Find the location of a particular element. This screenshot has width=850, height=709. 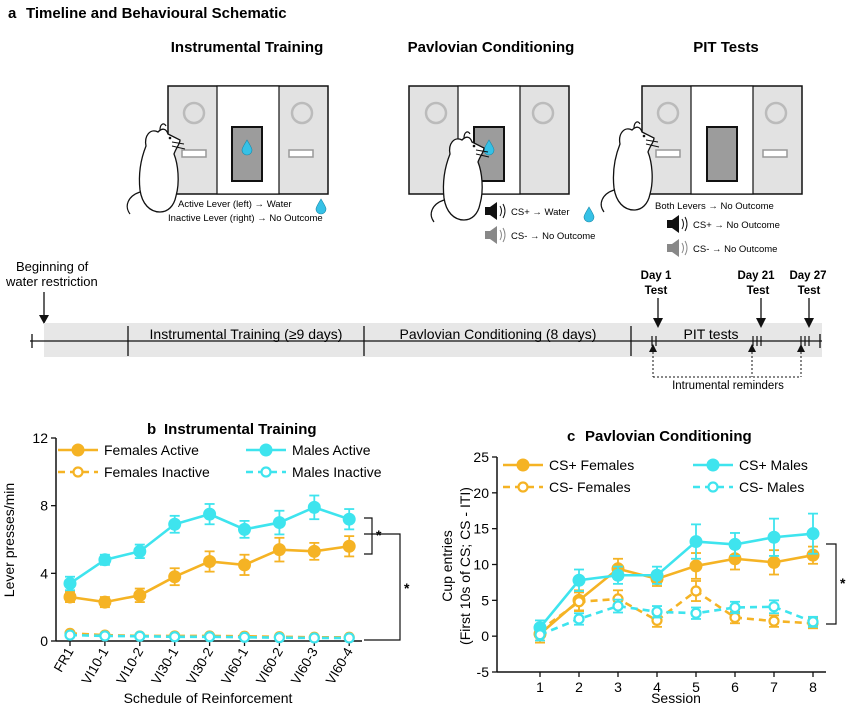

y-tick-label: 8 is located at coordinates (44, 506).